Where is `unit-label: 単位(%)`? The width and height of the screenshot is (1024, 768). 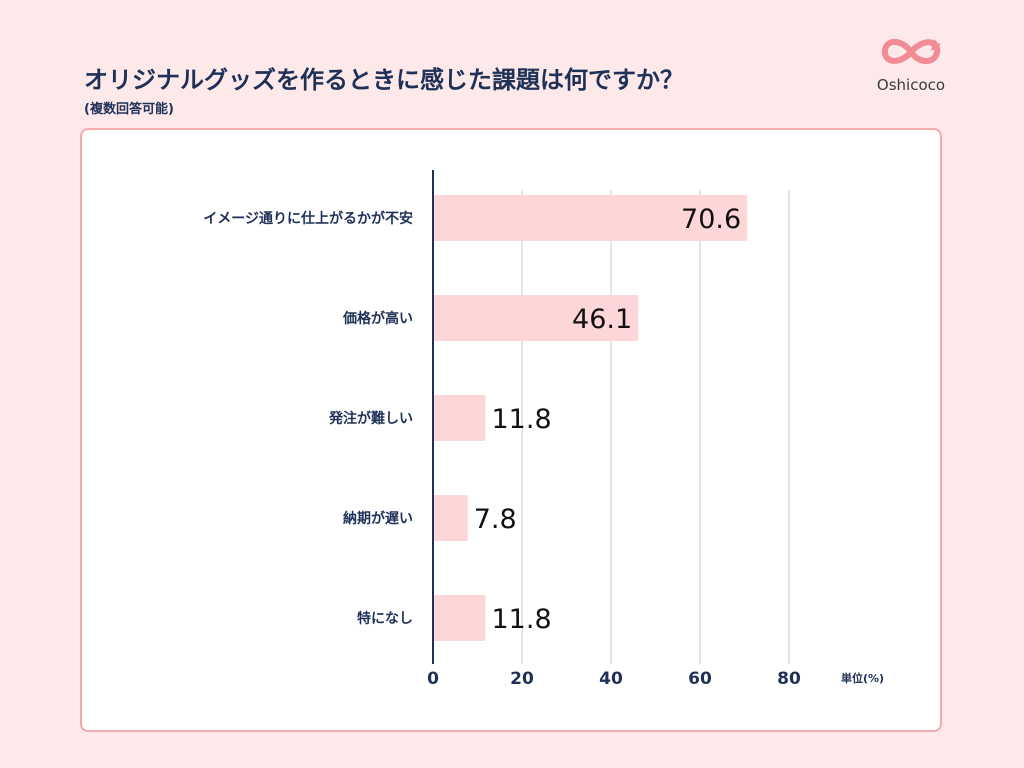
unit-label: 単位(%) is located at coordinates (862, 678).